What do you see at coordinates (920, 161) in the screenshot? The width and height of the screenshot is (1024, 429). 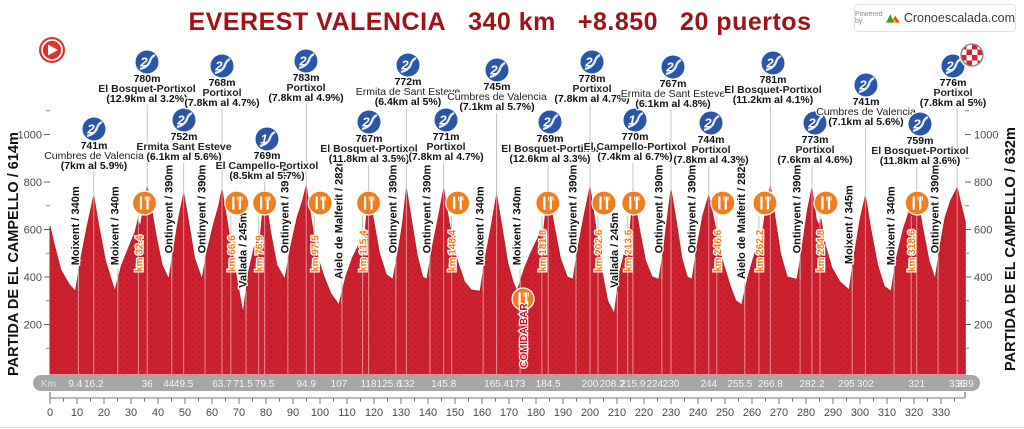 I see `peak-stats: (11.8km al 3.6%)` at bounding box center [920, 161].